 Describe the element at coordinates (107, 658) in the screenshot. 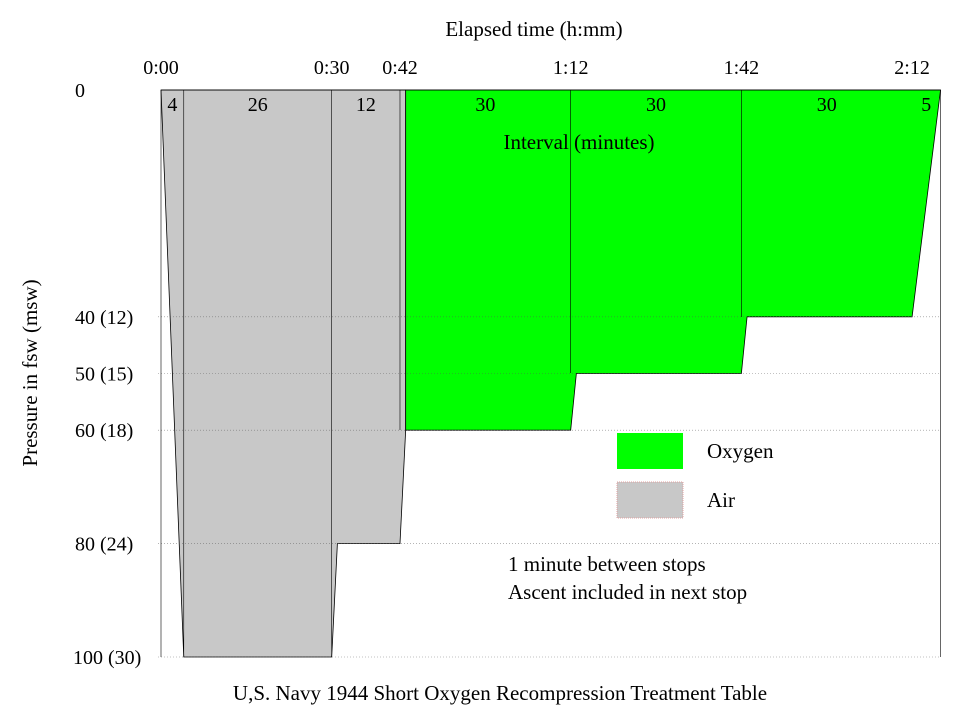

I see `y-tick-label: 100 (30)` at that location.